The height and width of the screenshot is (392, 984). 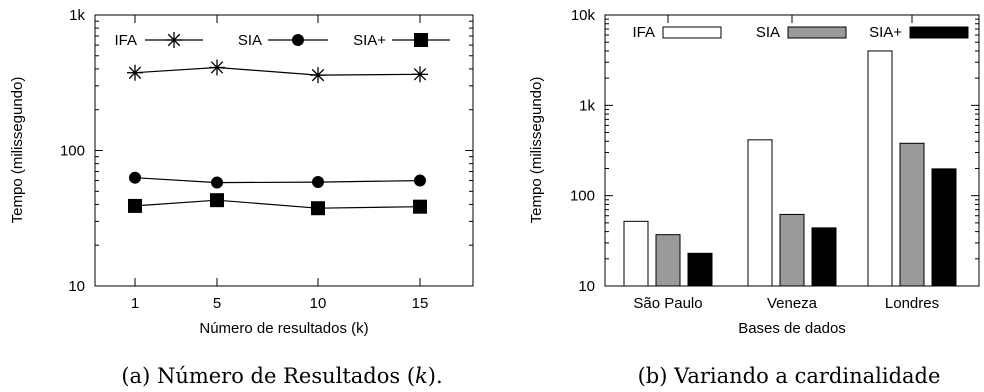 I want to click on caption-a-suffix: )., so click(x=435, y=376).